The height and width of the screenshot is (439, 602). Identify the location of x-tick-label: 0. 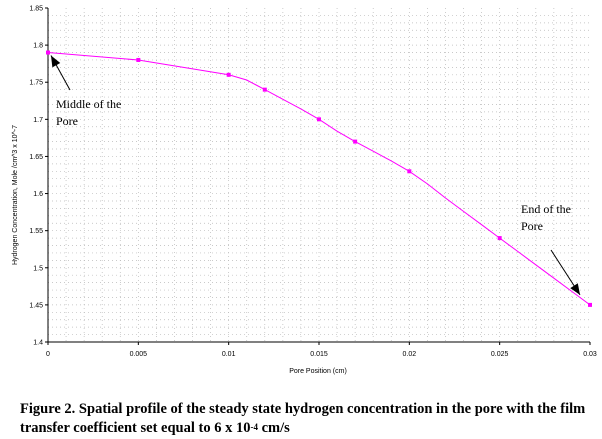
(48, 354).